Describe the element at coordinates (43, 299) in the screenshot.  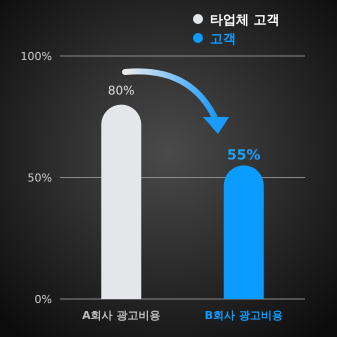
I see `y-tick-label: 0%` at that location.